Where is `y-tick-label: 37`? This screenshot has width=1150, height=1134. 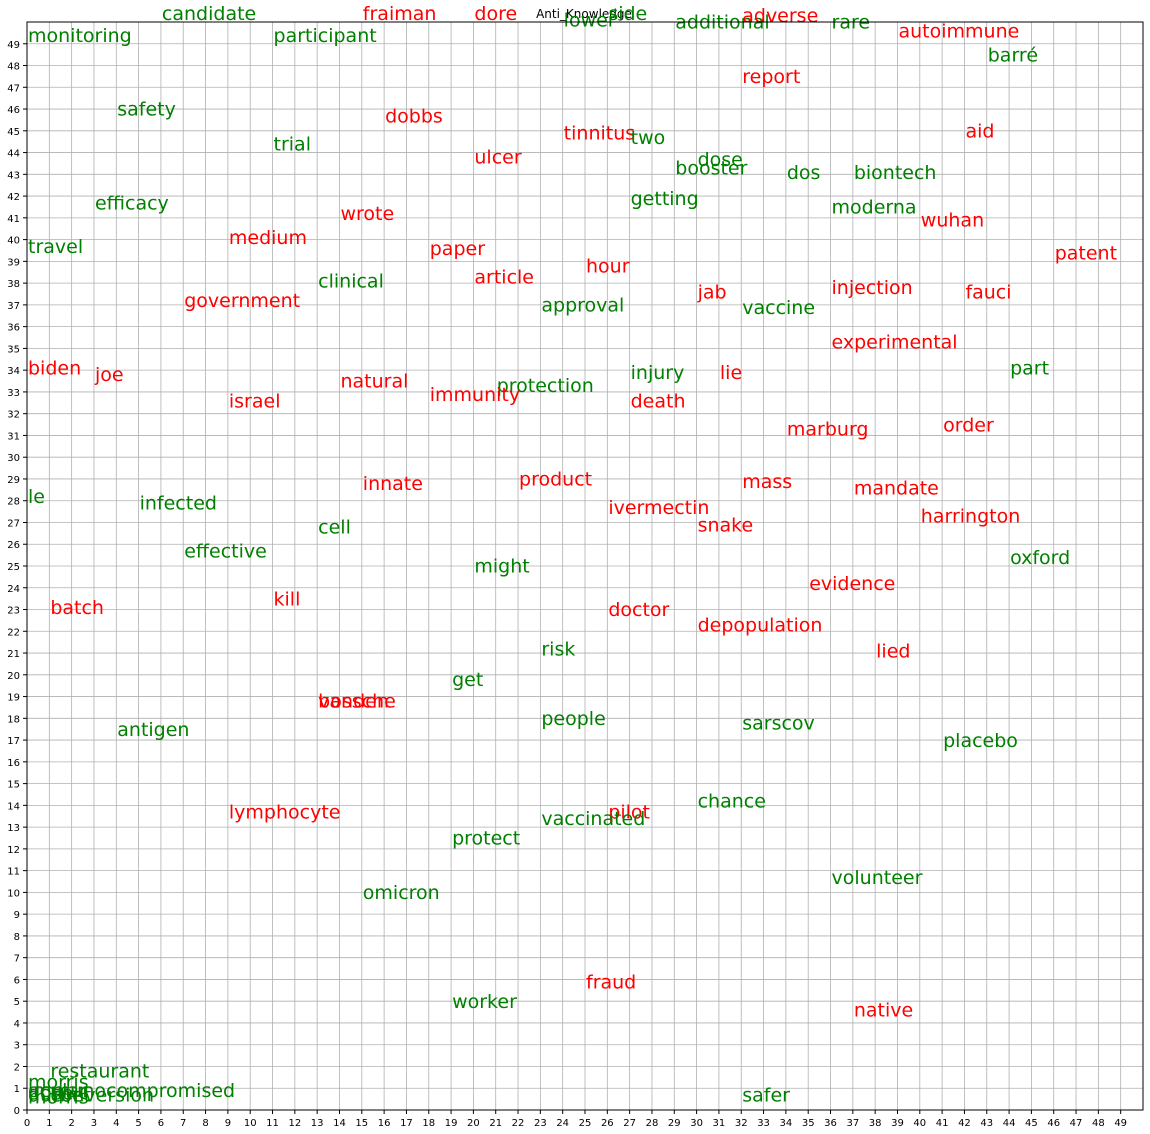 y-tick-label: 37 is located at coordinates (13, 306).